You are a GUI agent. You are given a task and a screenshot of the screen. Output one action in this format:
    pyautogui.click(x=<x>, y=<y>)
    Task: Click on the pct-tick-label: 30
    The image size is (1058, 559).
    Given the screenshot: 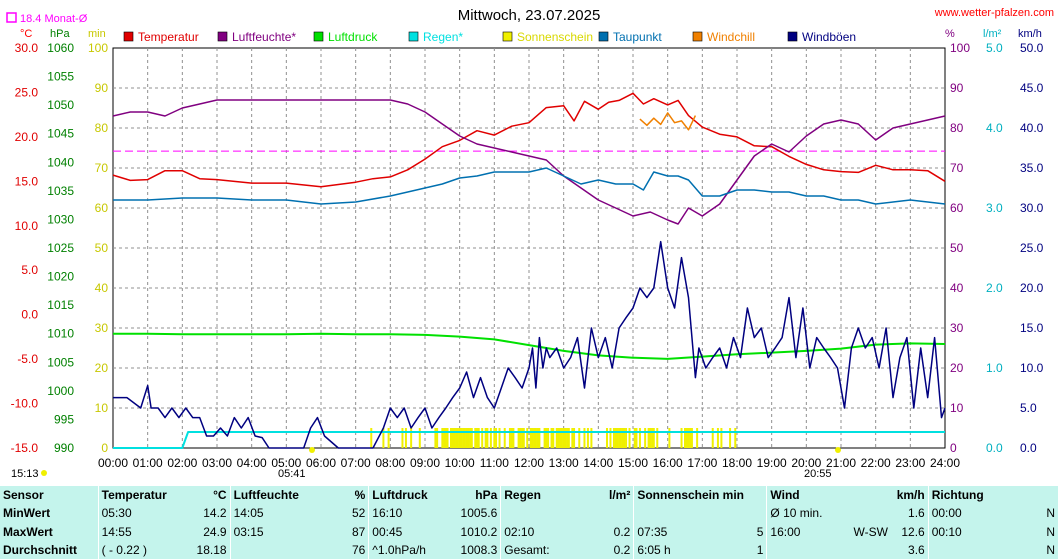 What is the action you would take?
    pyautogui.click(x=957, y=328)
    